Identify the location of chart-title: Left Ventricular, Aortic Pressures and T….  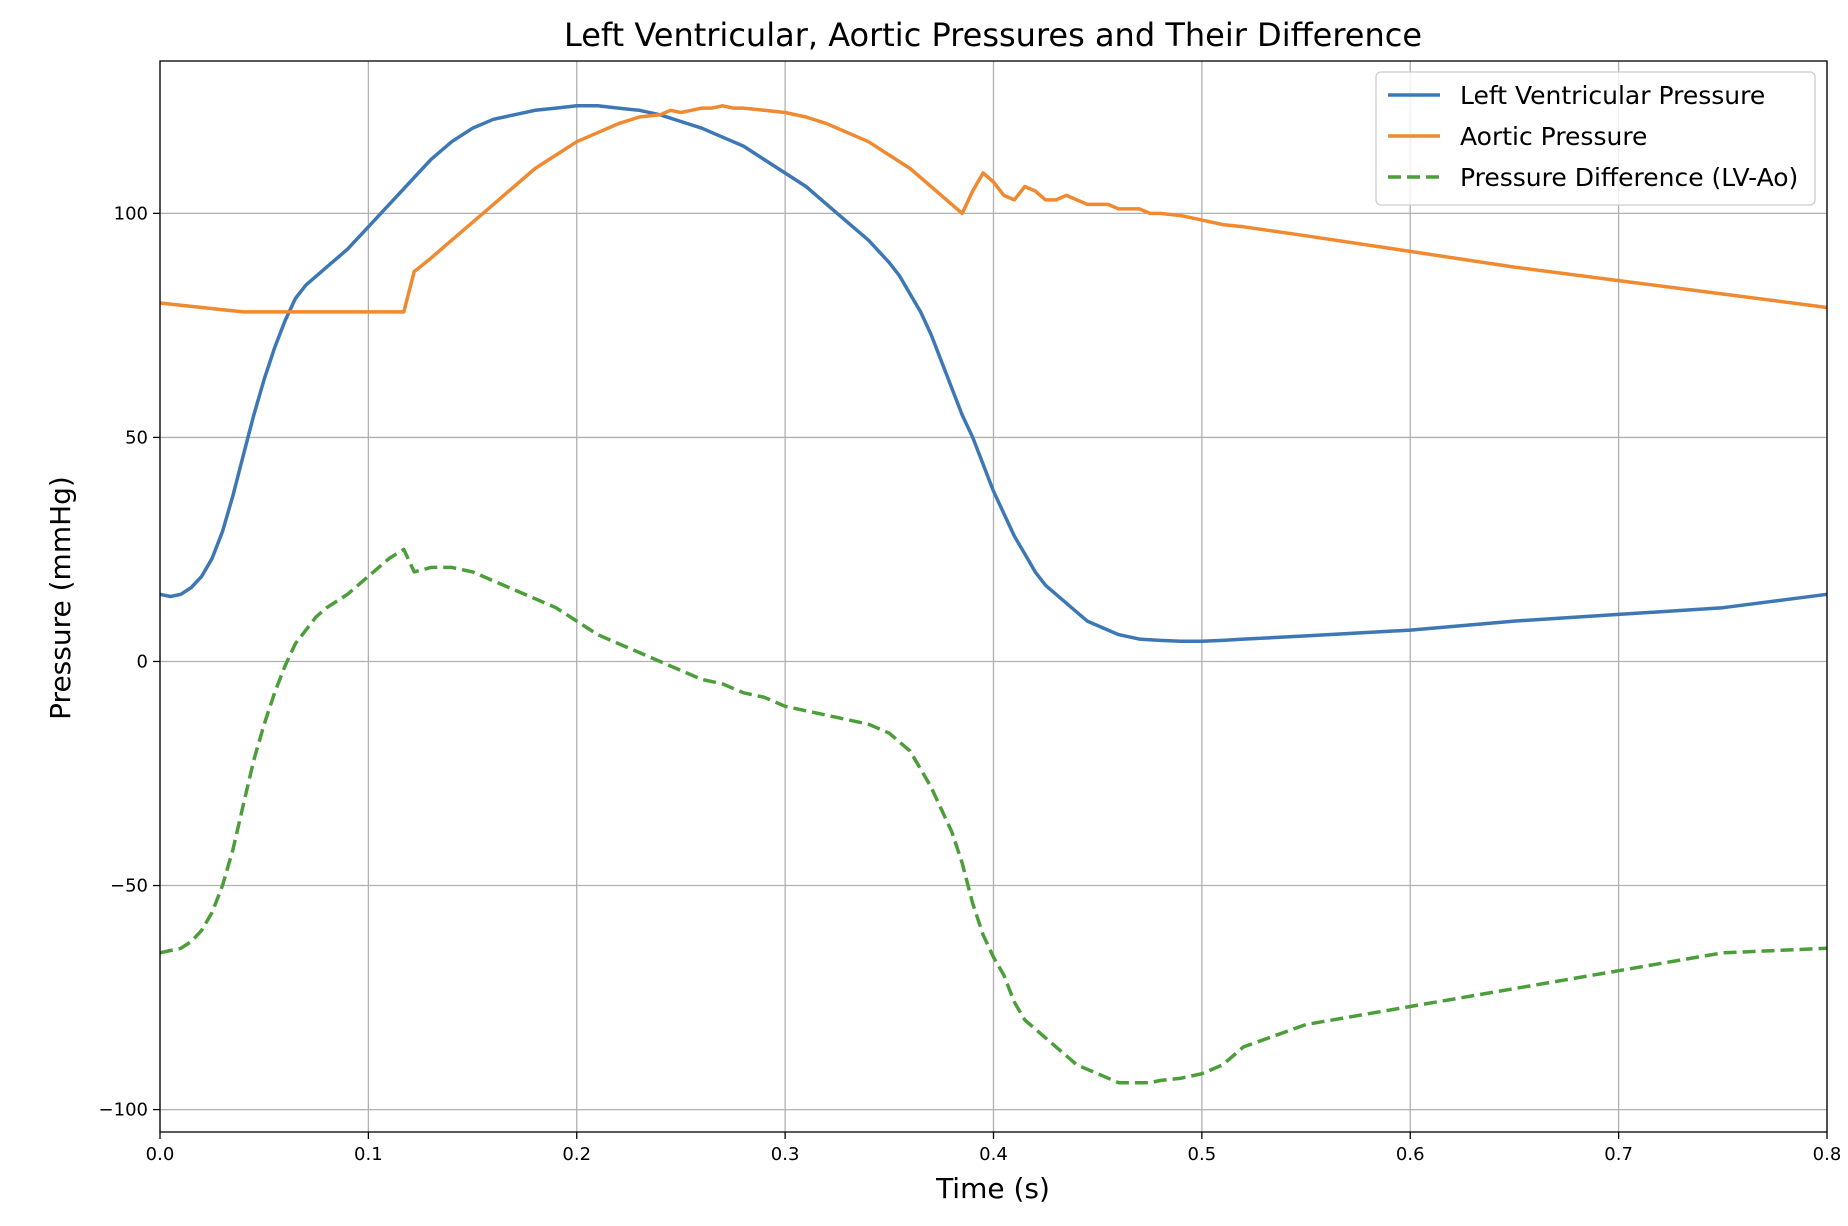
(993, 35).